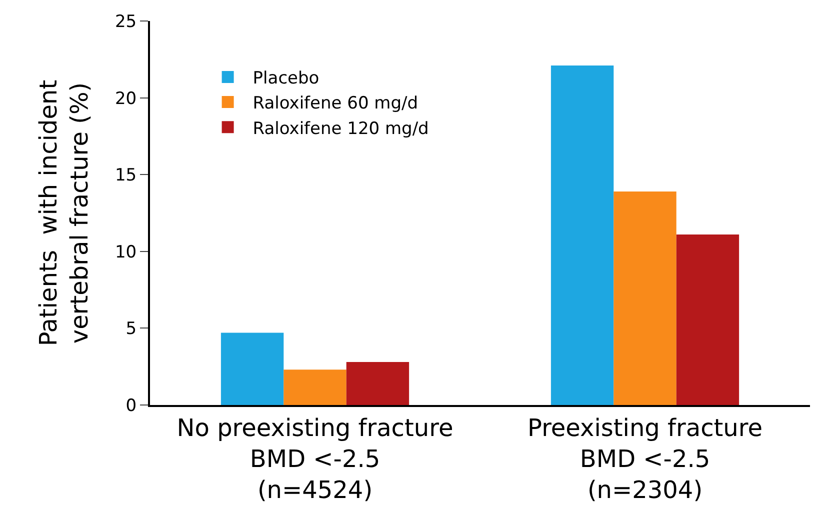 The image size is (818, 524). I want to click on y-tick-label: 10, so click(125, 252).